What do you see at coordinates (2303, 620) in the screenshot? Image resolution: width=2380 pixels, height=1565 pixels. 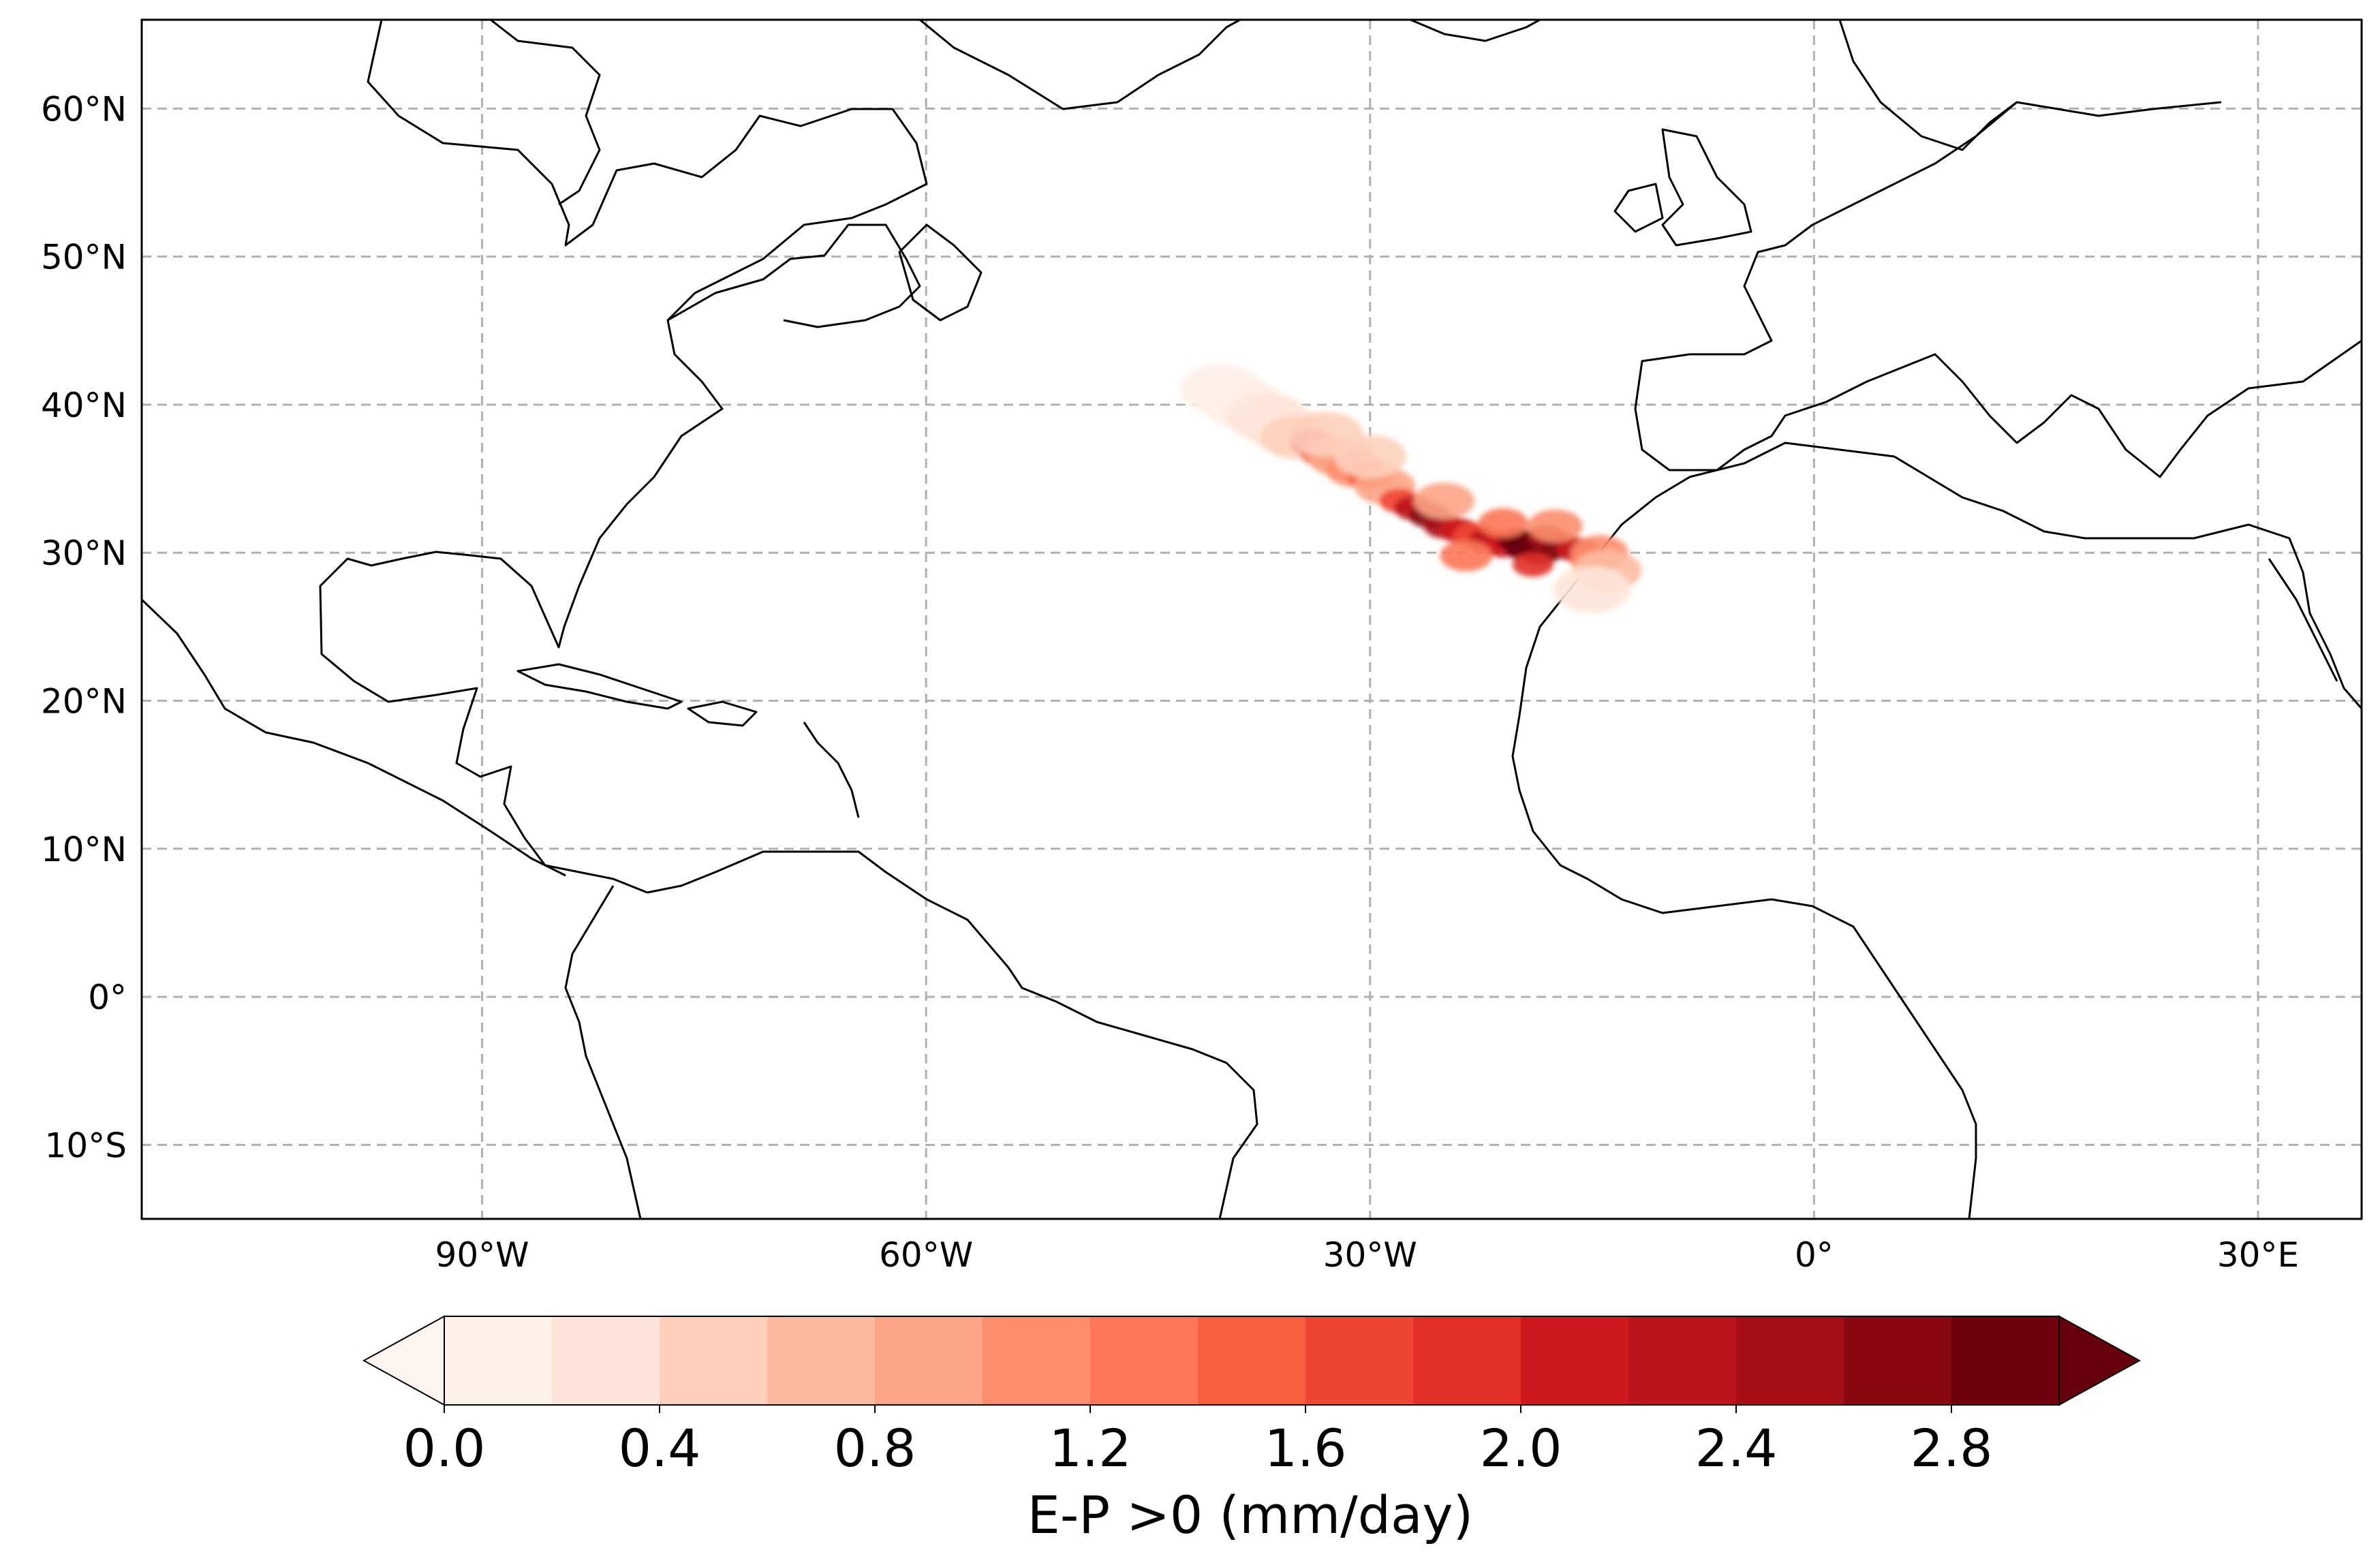 I see `coastline-red-sea` at bounding box center [2303, 620].